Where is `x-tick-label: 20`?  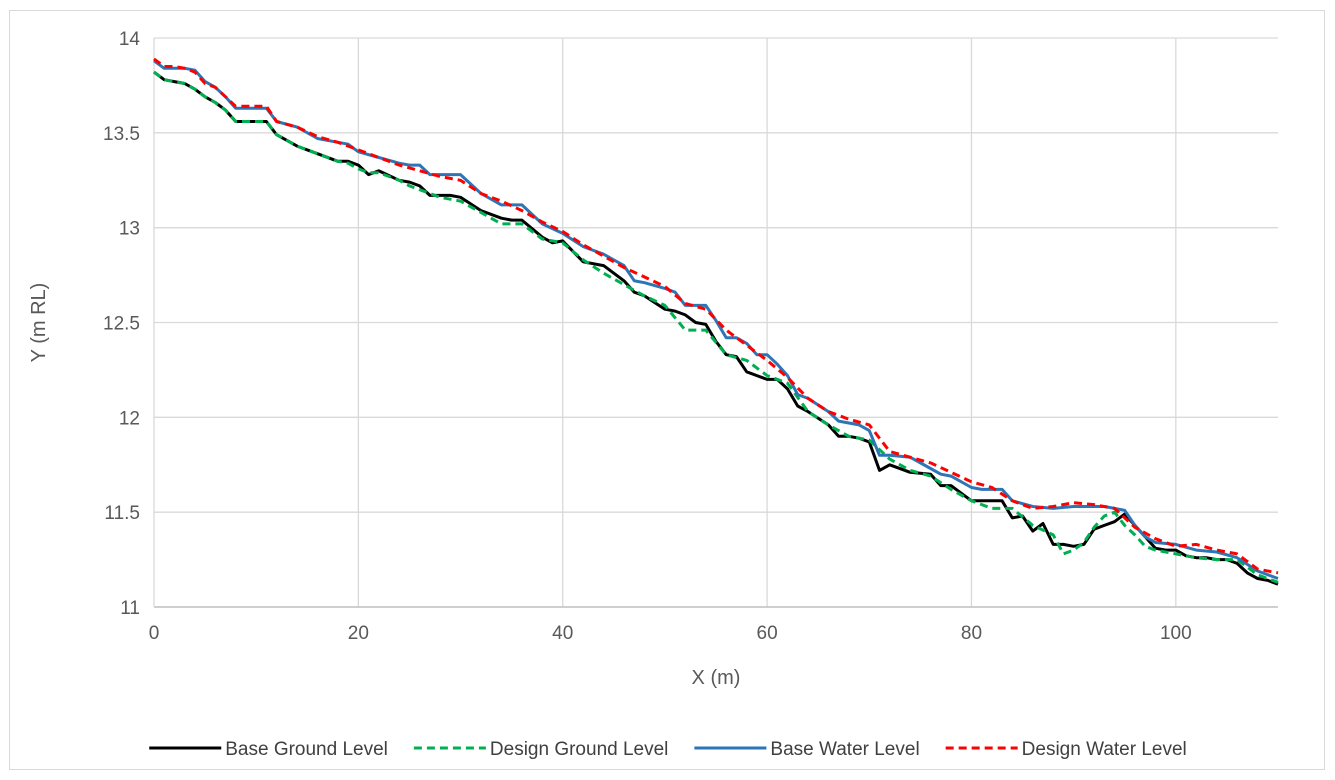
x-tick-label: 20 is located at coordinates (358, 633).